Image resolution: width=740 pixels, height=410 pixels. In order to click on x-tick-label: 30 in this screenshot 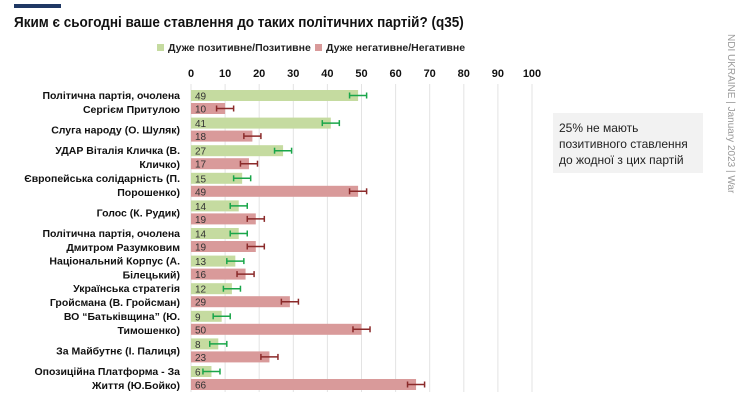, I will do `click(293, 74)`.